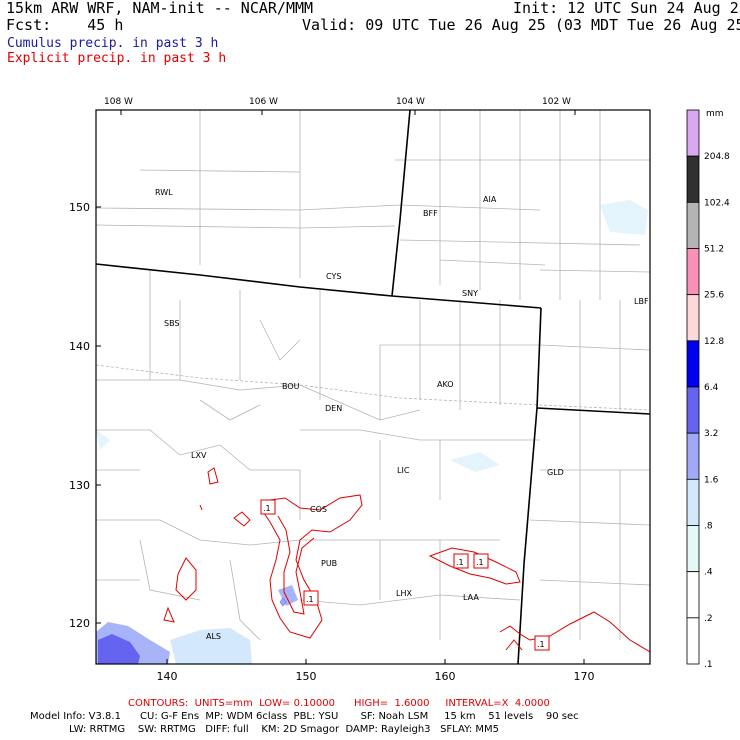 The width and height of the screenshot is (740, 740). Describe the element at coordinates (172, 323) in the screenshot. I see `station-SBS: SBS` at that location.